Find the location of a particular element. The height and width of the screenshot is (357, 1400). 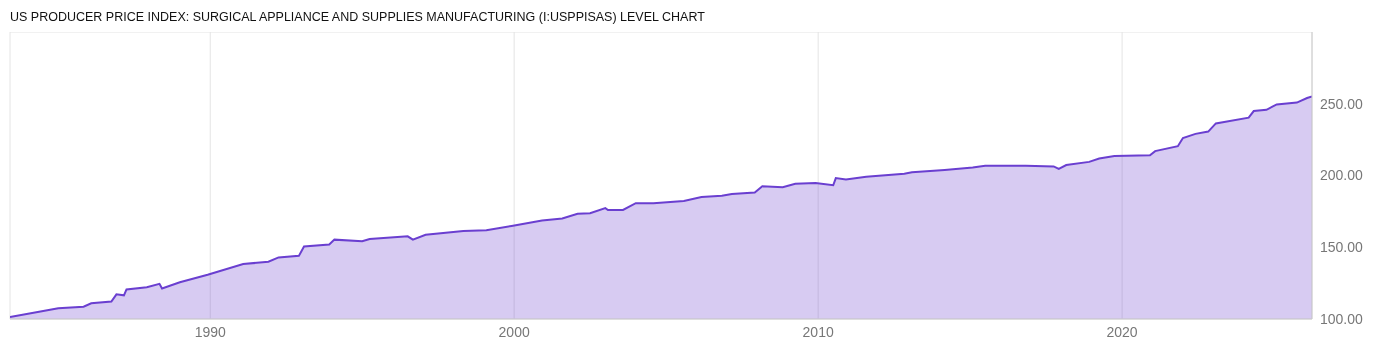

y-tick-label: 250.00 is located at coordinates (1342, 103).